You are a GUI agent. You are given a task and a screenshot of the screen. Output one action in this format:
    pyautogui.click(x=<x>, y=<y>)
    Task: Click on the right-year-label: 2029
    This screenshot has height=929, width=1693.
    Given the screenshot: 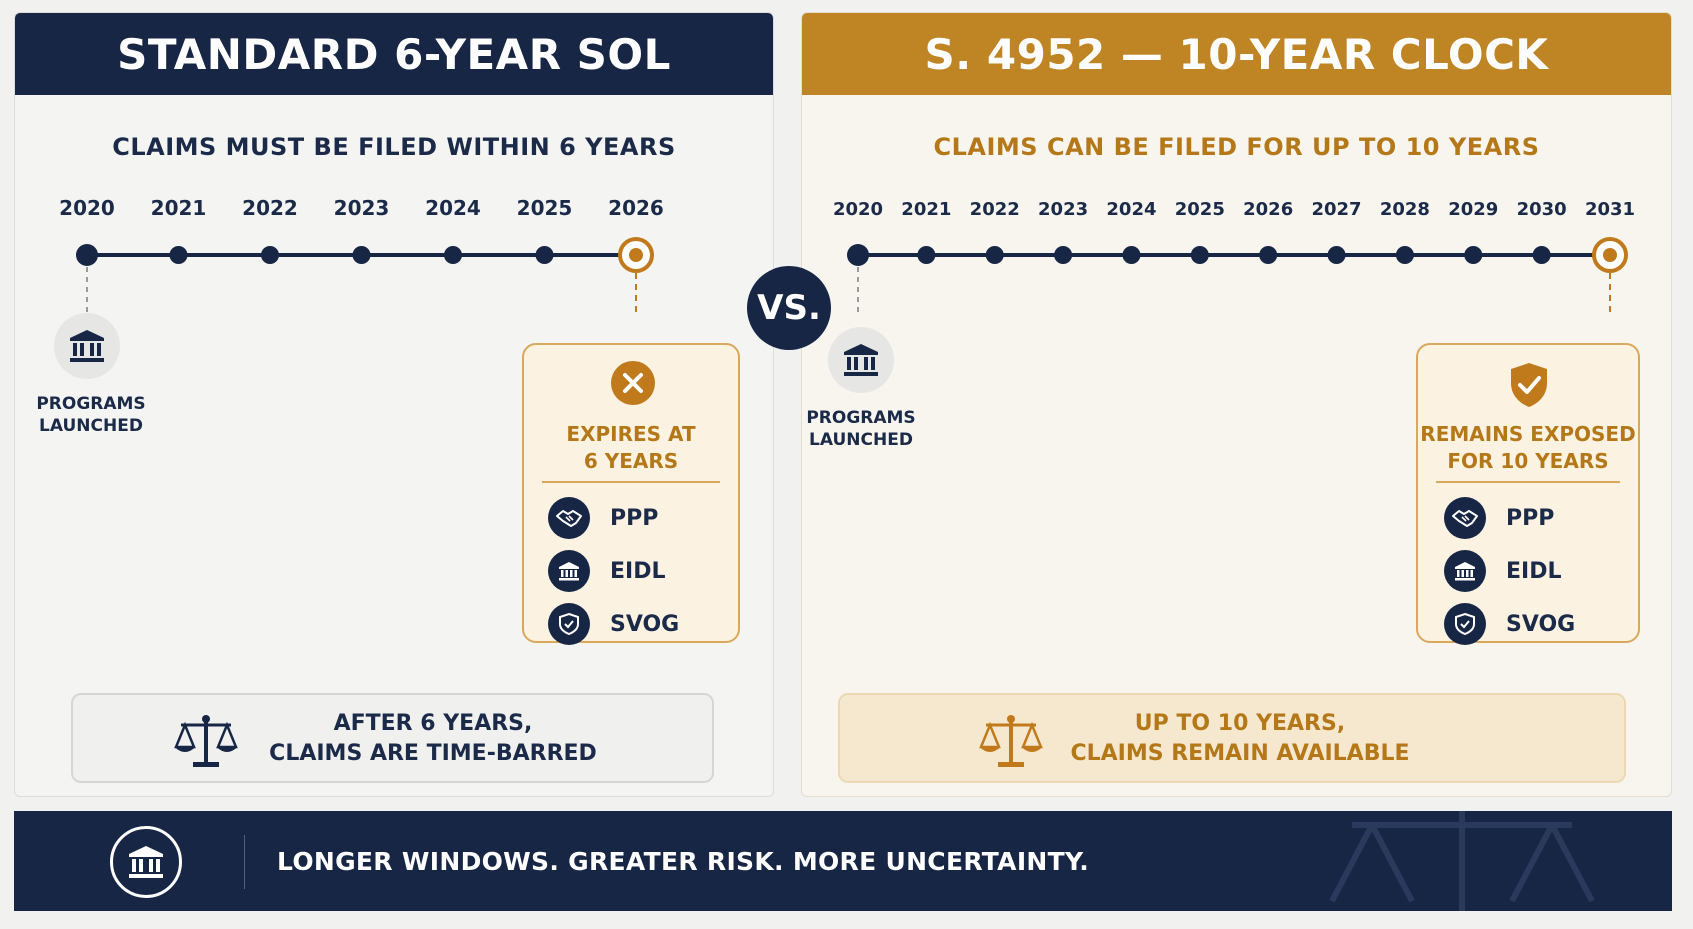 What is the action you would take?
    pyautogui.click(x=1473, y=209)
    